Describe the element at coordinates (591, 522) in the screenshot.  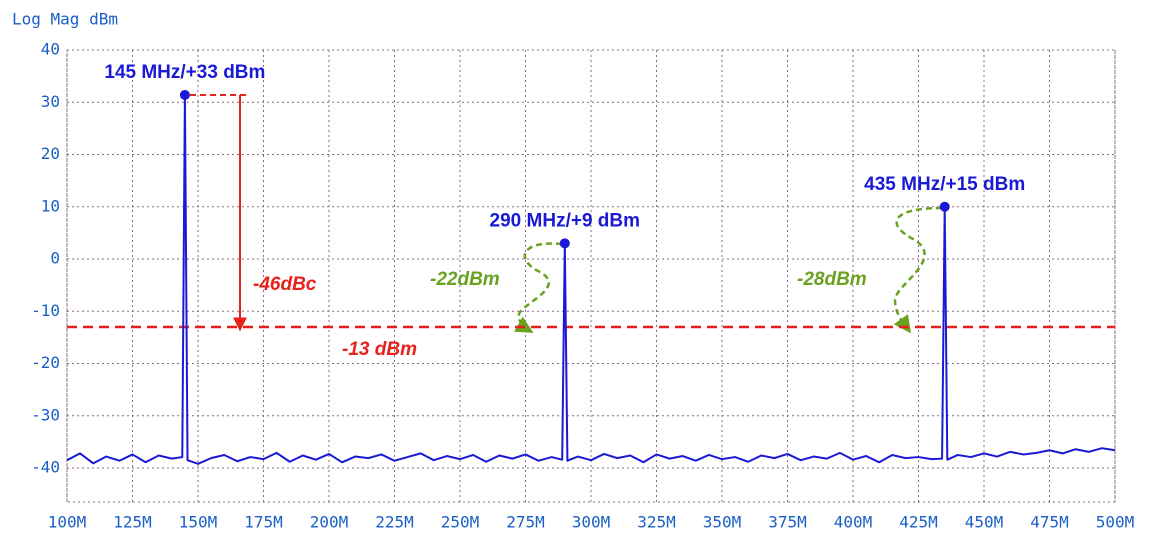
I see `x-tick-label: 300M` at that location.